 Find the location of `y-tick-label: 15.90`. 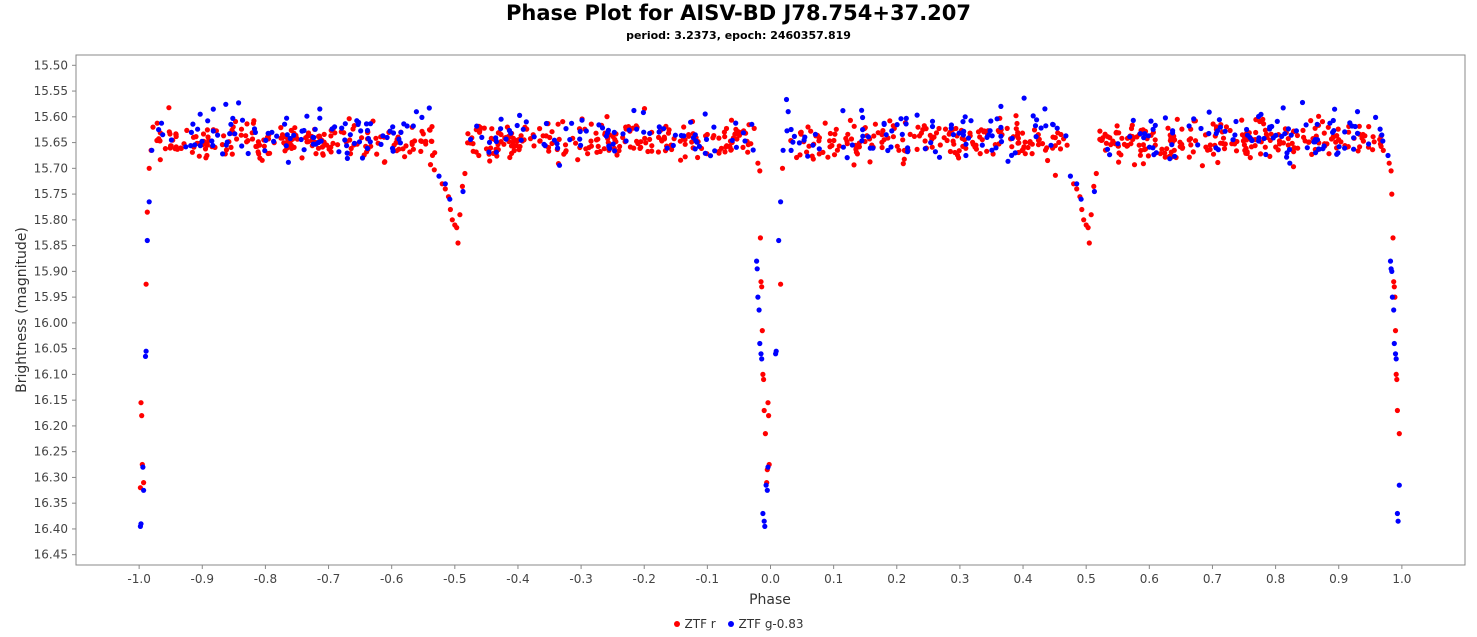

y-tick-label: 15.90 is located at coordinates (51, 271).